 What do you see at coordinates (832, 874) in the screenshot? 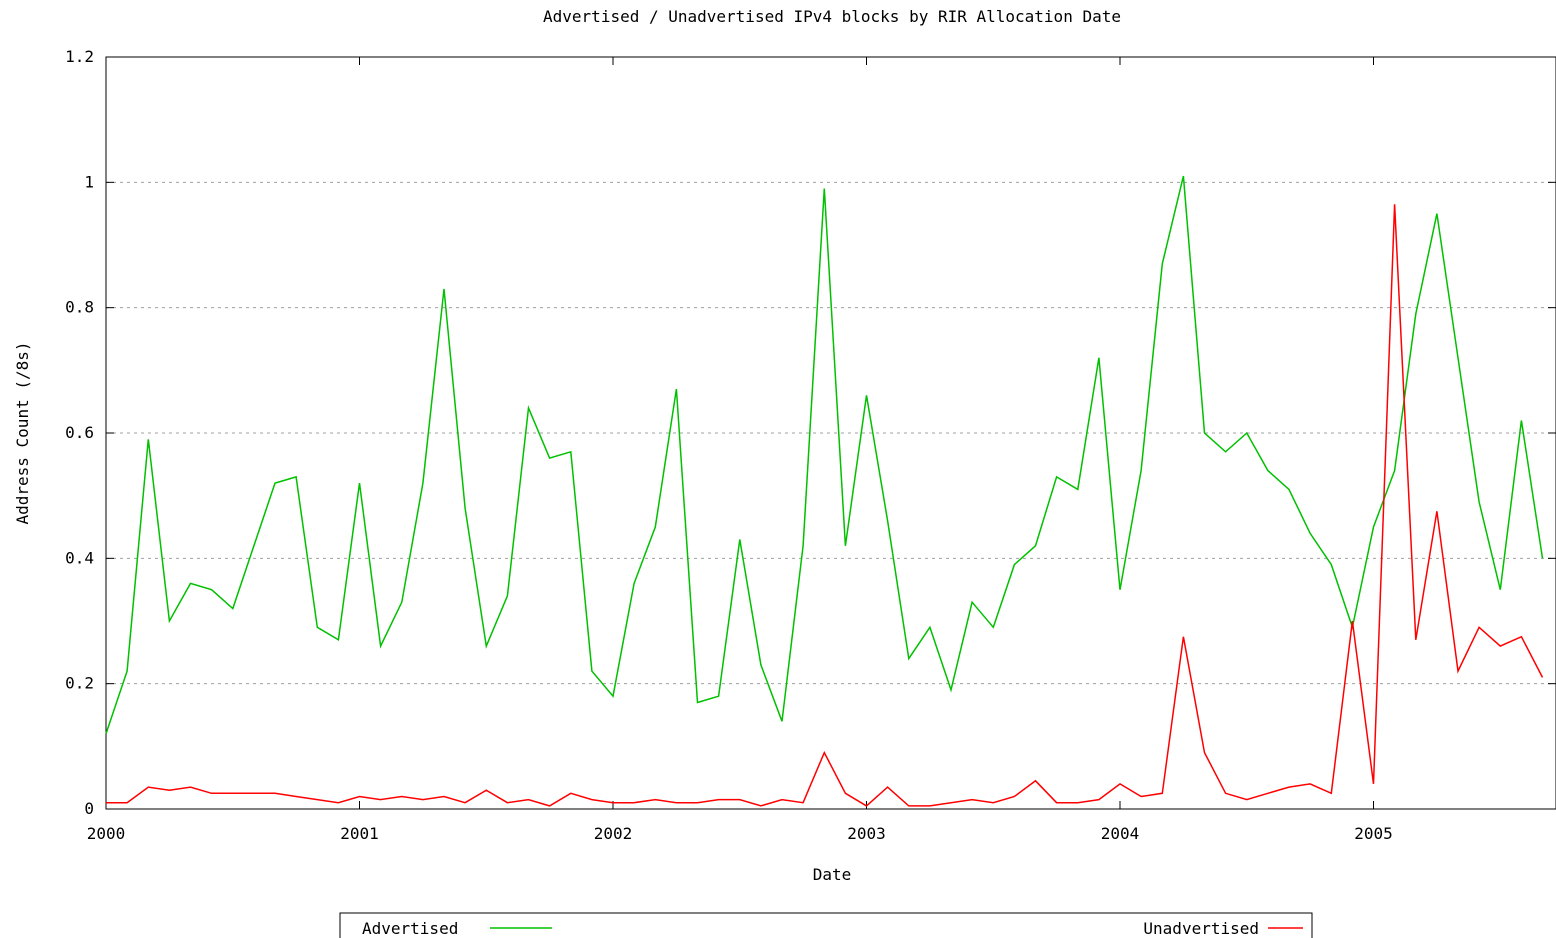
I see `x-axis-label: Date` at bounding box center [832, 874].